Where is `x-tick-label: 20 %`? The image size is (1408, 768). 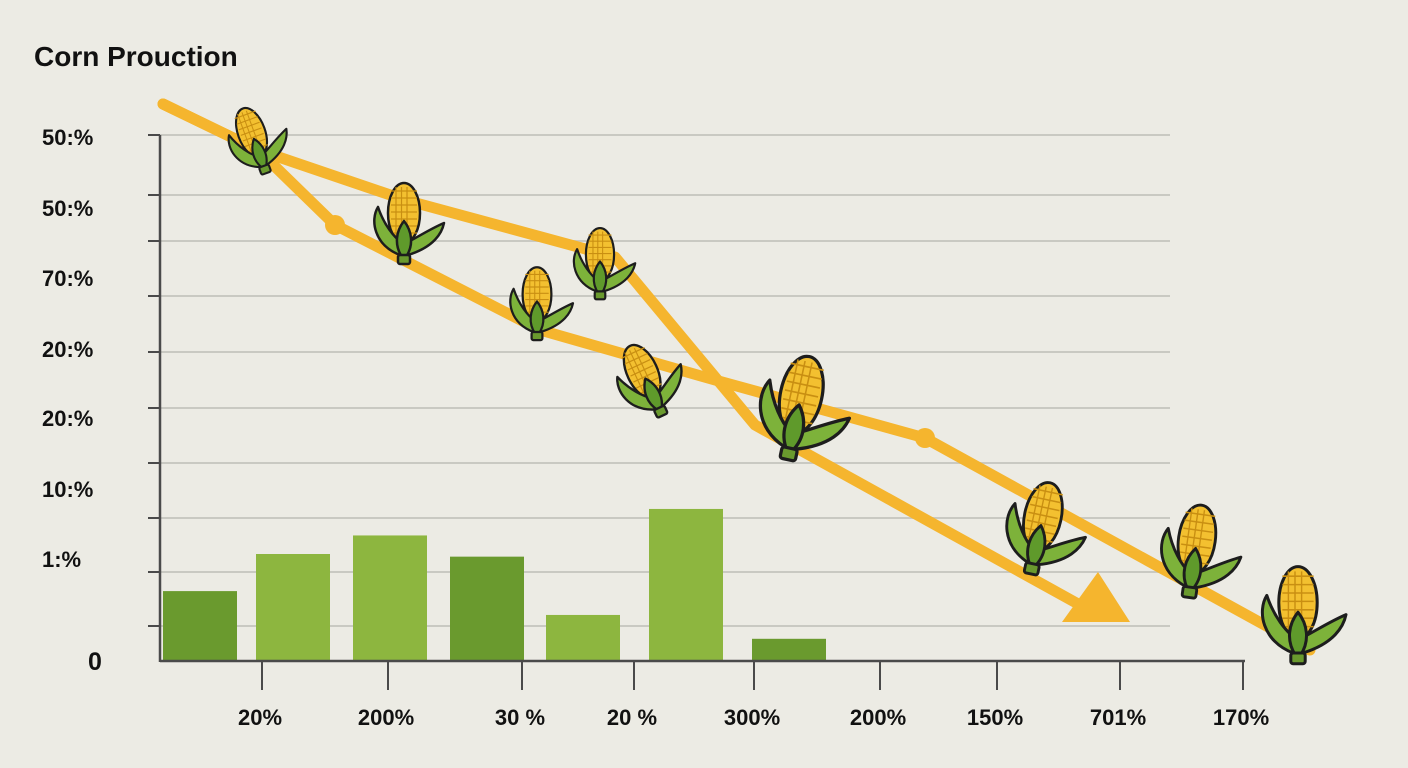
x-tick-label: 20 % is located at coordinates (632, 717).